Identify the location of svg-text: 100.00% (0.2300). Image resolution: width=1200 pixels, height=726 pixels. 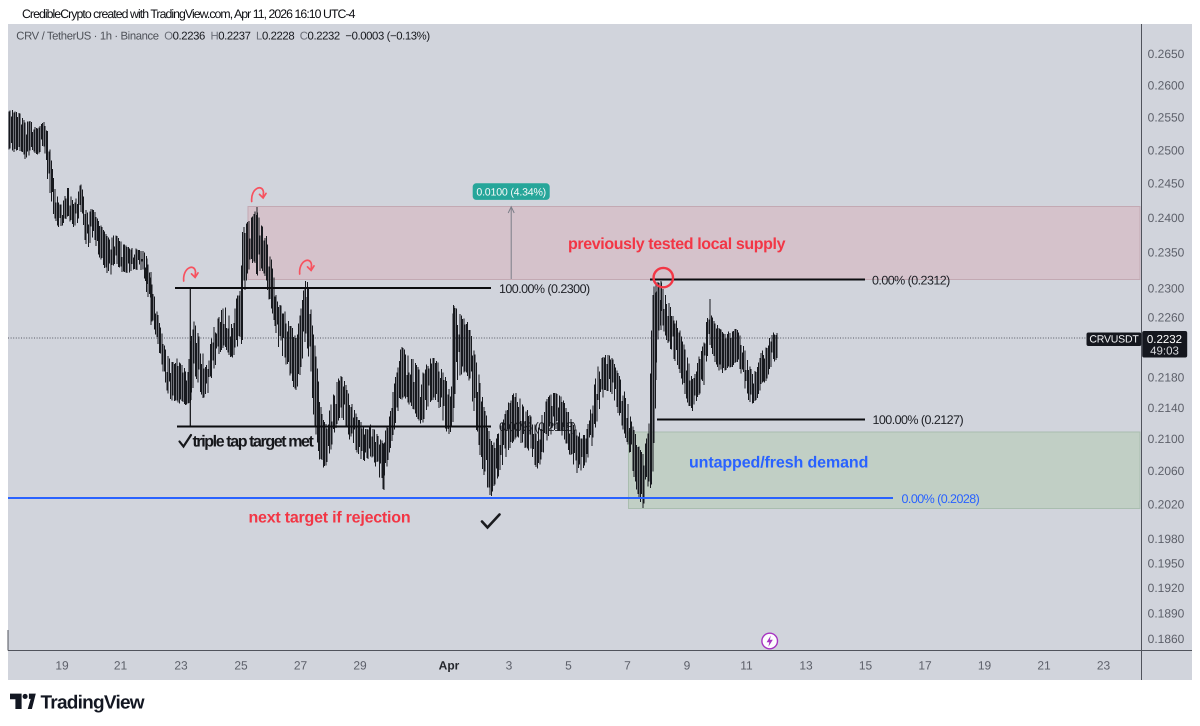
(544, 289).